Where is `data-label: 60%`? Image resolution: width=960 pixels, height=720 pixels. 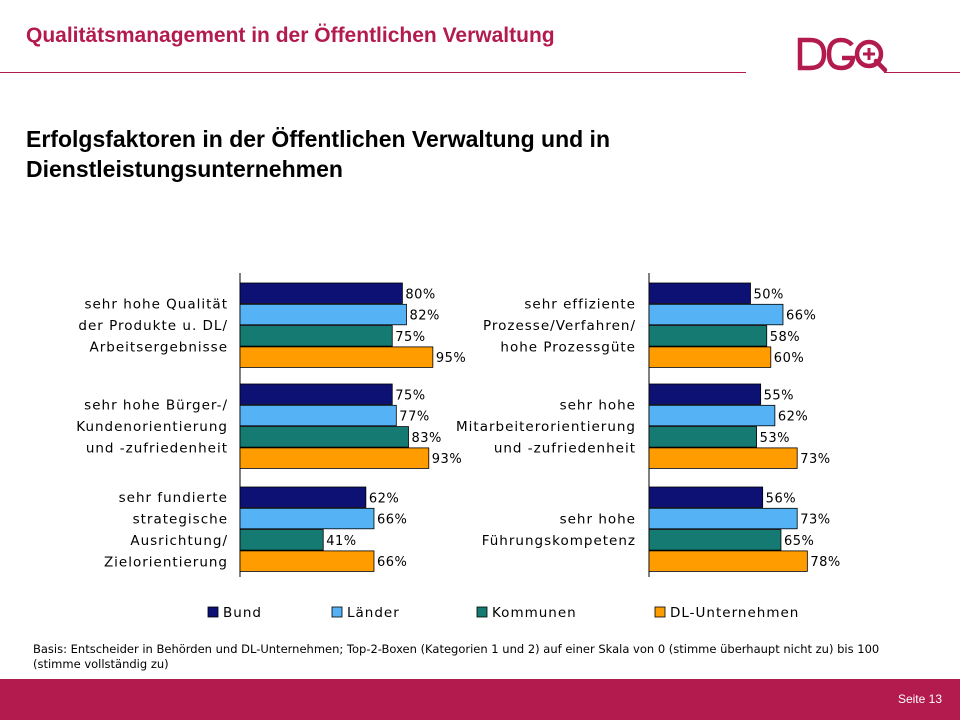
data-label: 60% is located at coordinates (789, 358).